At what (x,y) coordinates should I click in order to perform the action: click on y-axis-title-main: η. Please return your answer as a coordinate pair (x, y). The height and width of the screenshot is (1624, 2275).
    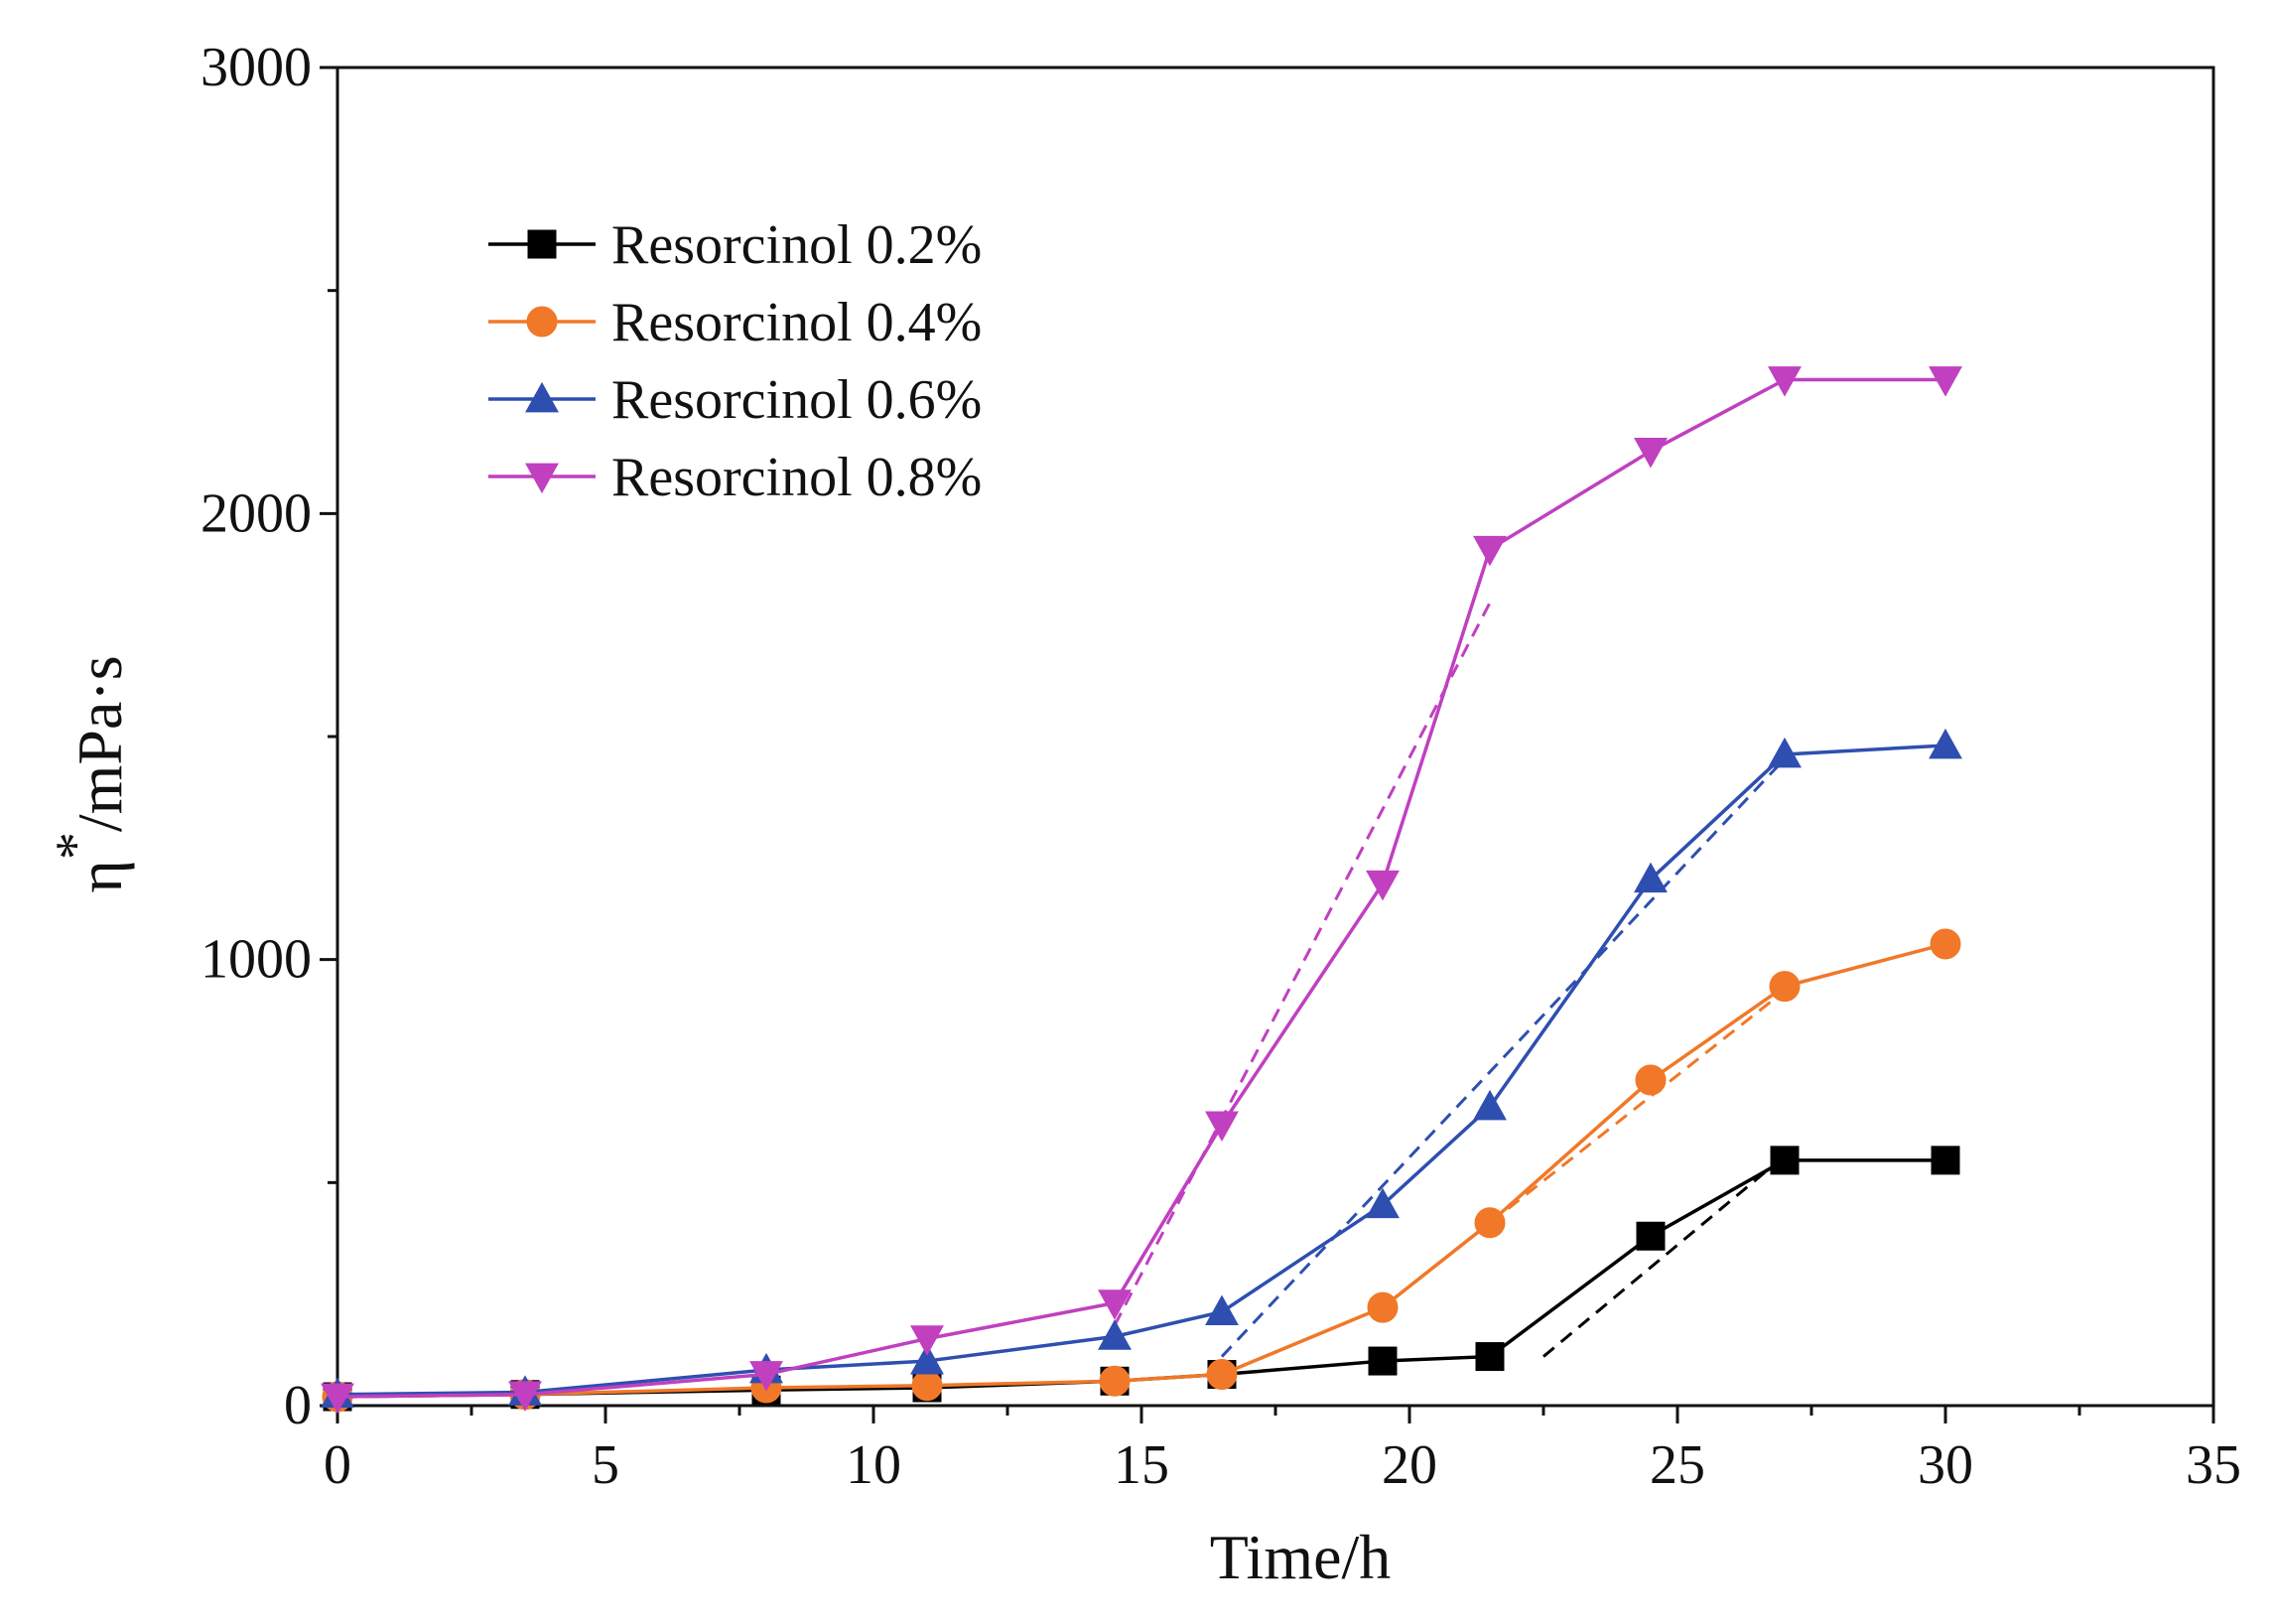
    Looking at the image, I should click on (100, 876).